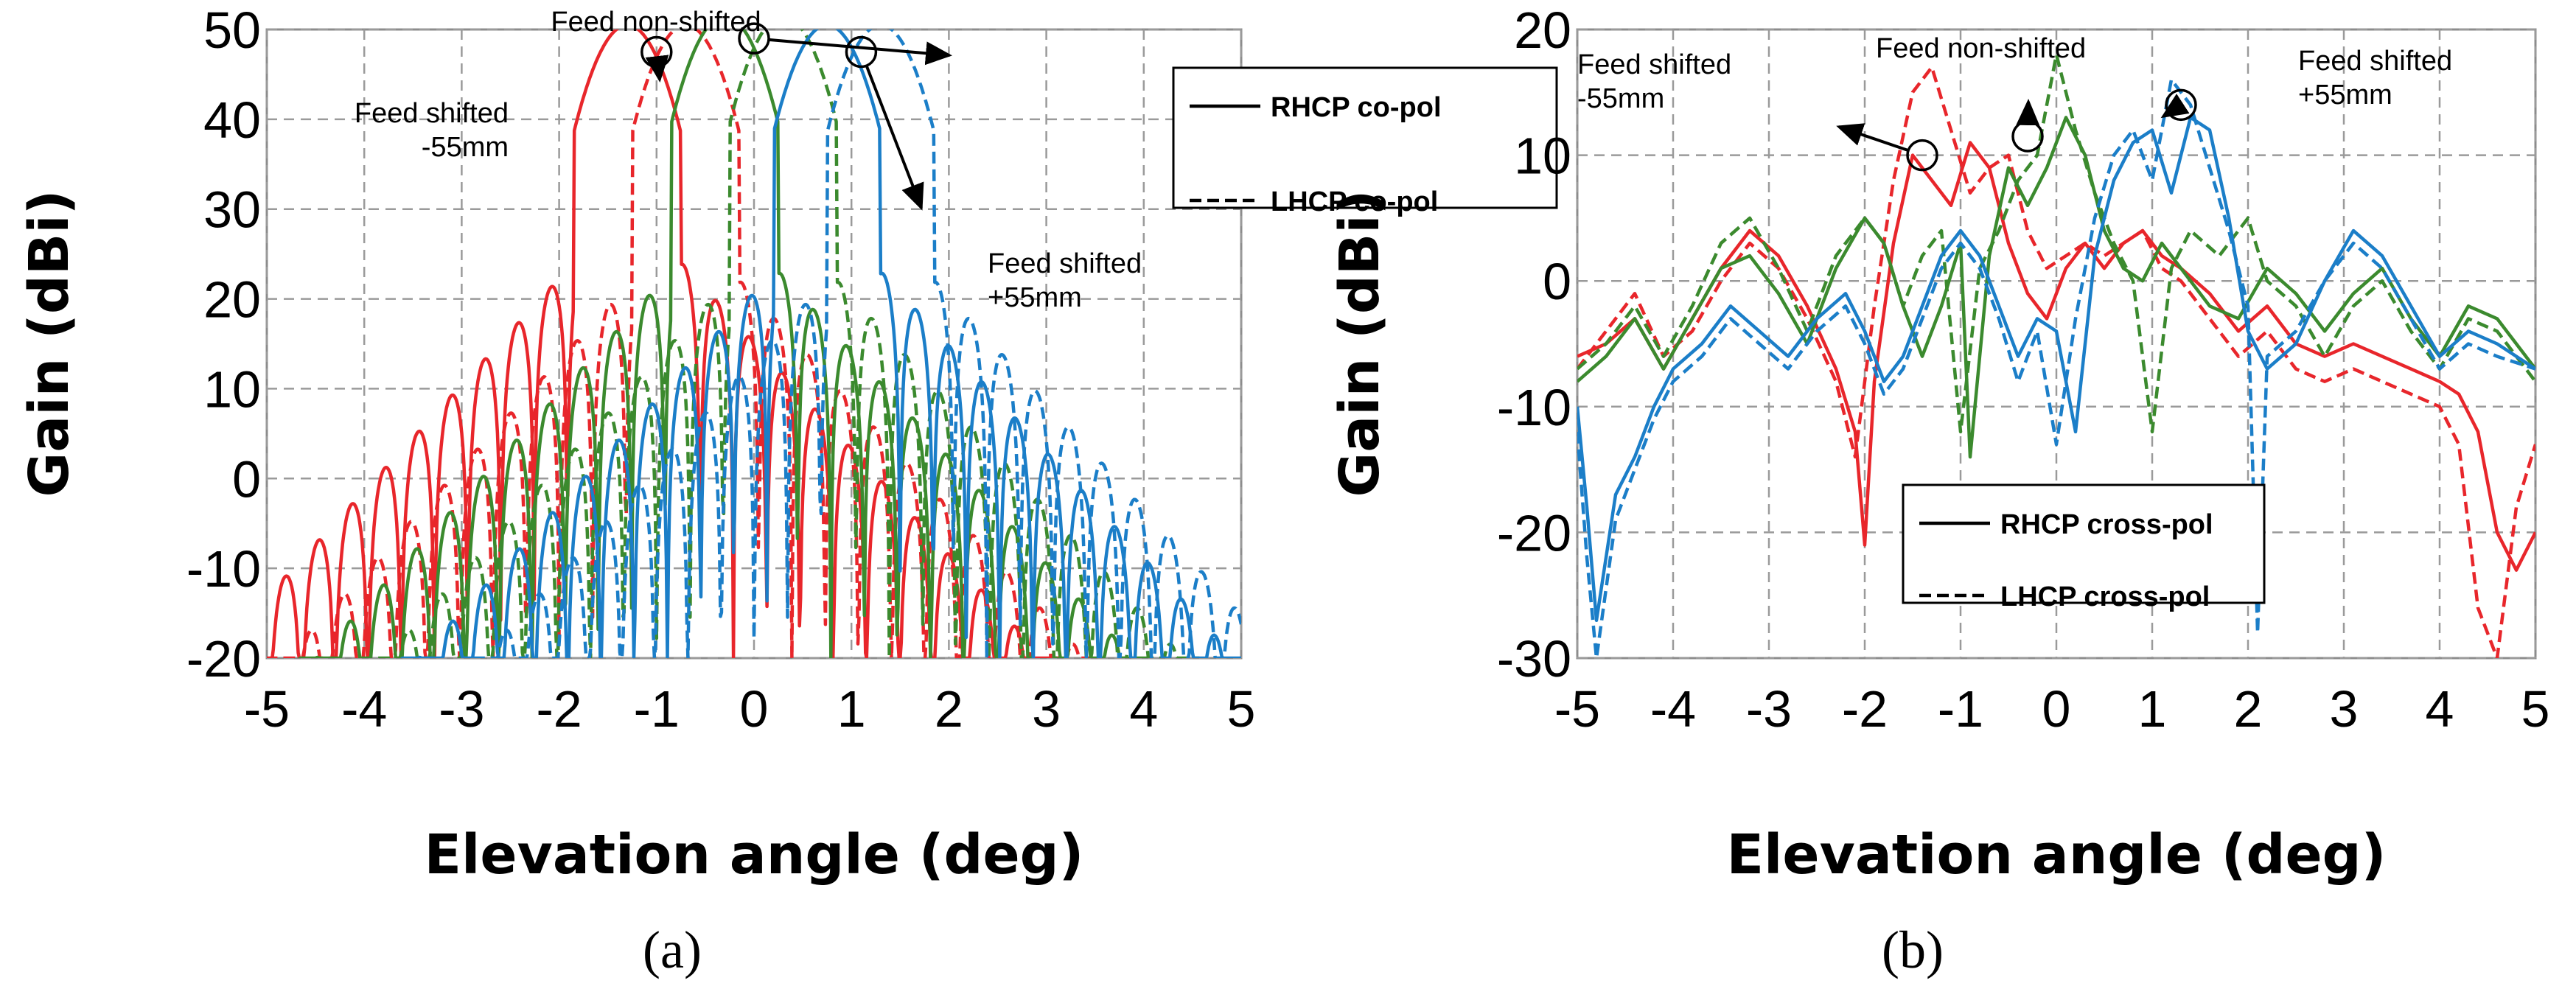  What do you see at coordinates (232, 210) in the screenshot?
I see `y-tick-label: 30` at bounding box center [232, 210].